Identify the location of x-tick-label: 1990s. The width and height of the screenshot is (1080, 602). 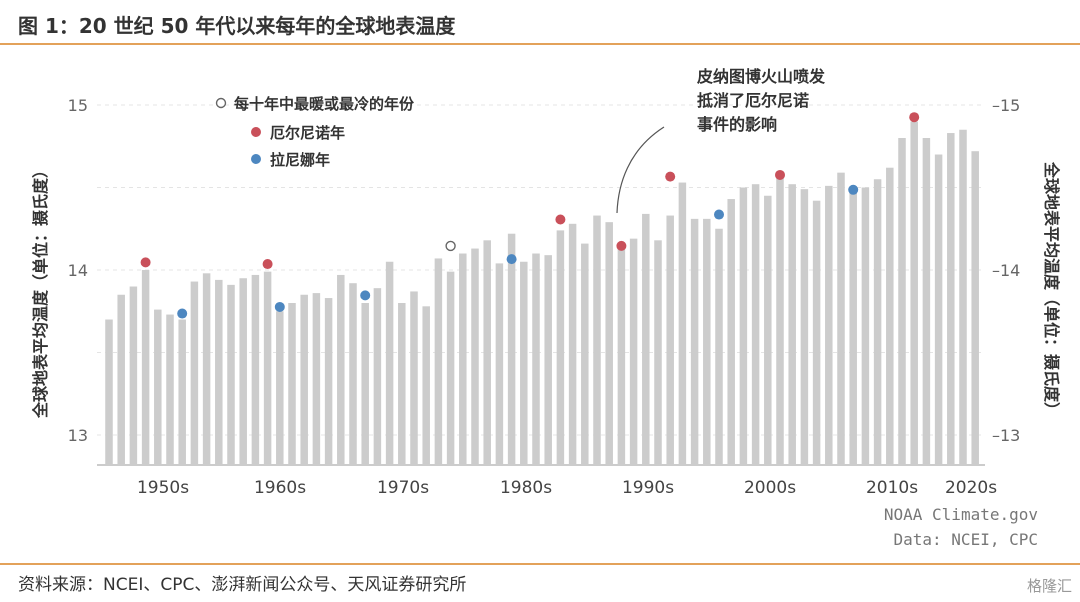
(648, 488).